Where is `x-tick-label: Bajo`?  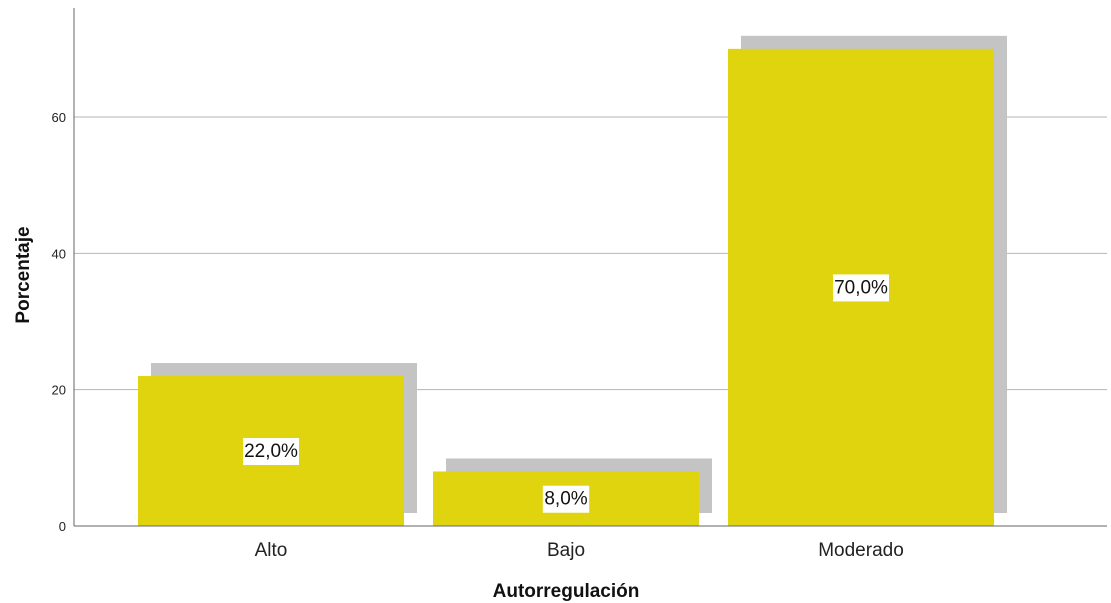 x-tick-label: Bajo is located at coordinates (566, 550).